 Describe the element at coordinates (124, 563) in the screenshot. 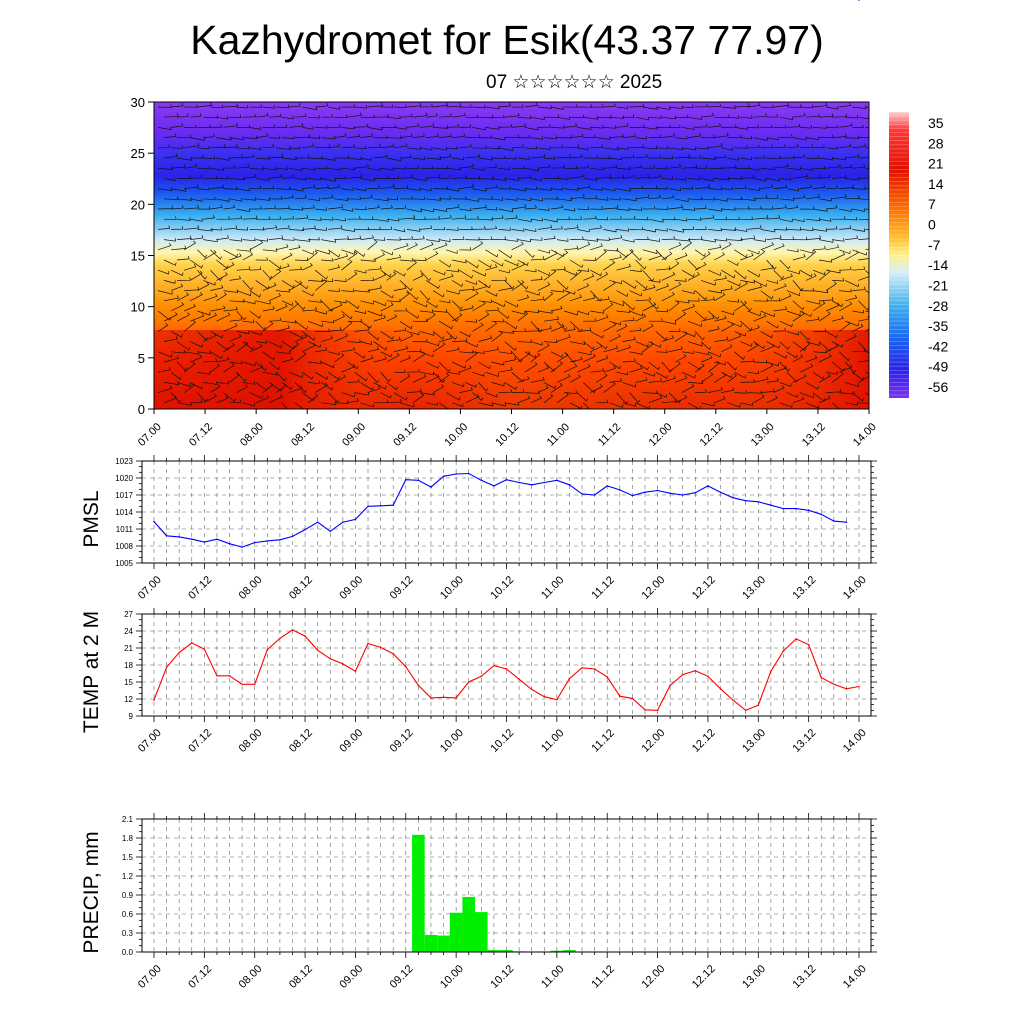

I see `y-tick-label: 1005` at that location.